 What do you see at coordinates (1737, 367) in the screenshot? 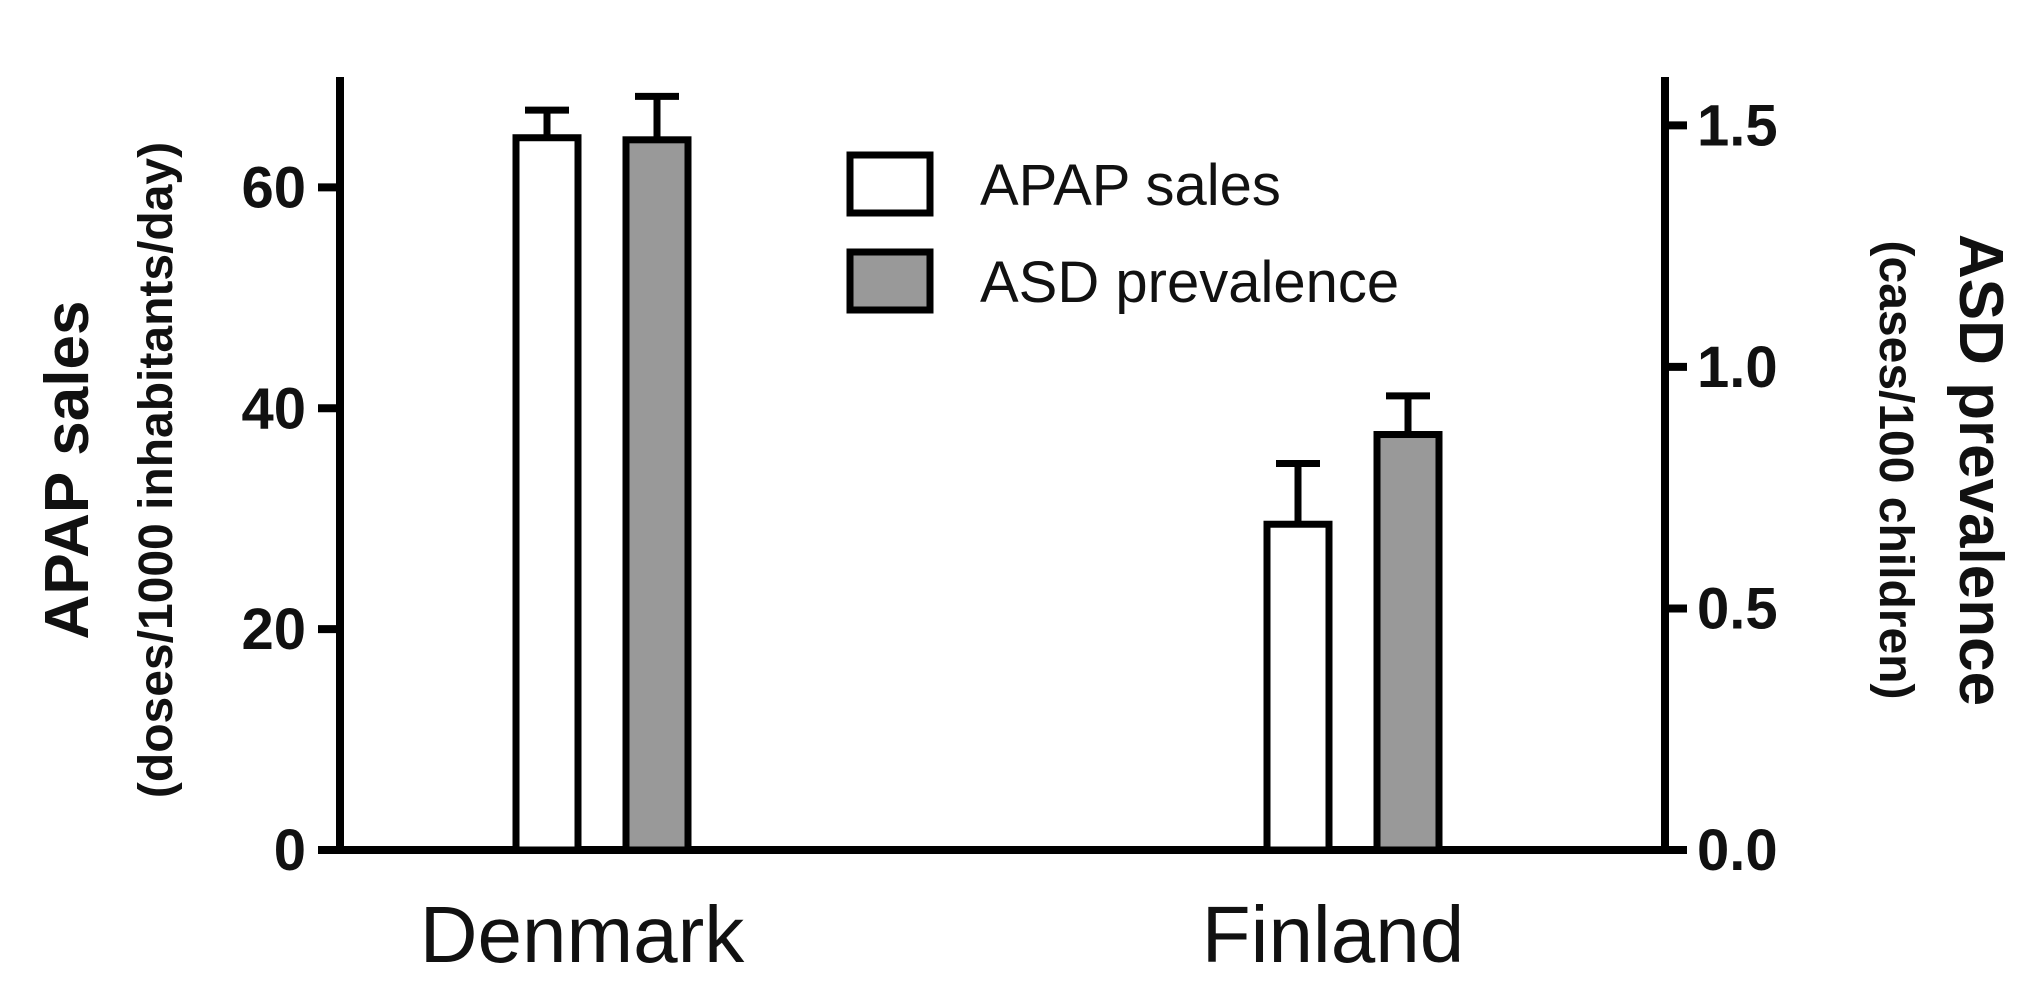
I see `right-tick-label: 1.0` at bounding box center [1737, 367].